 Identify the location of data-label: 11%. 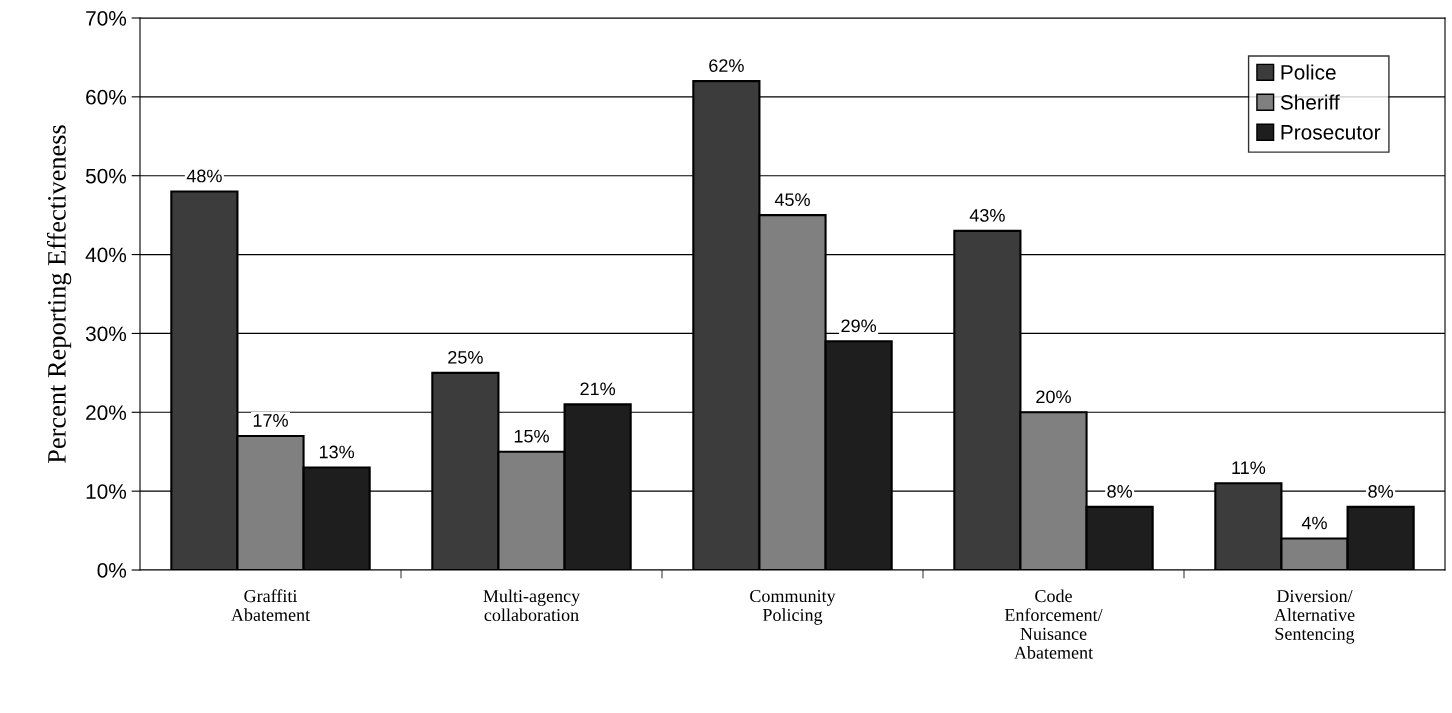
(1249, 468).